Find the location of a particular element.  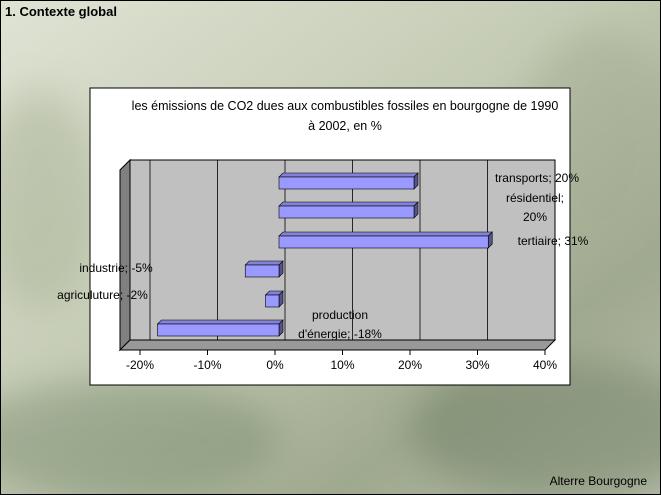

footer: Alterre Bourgogne is located at coordinates (598, 481).